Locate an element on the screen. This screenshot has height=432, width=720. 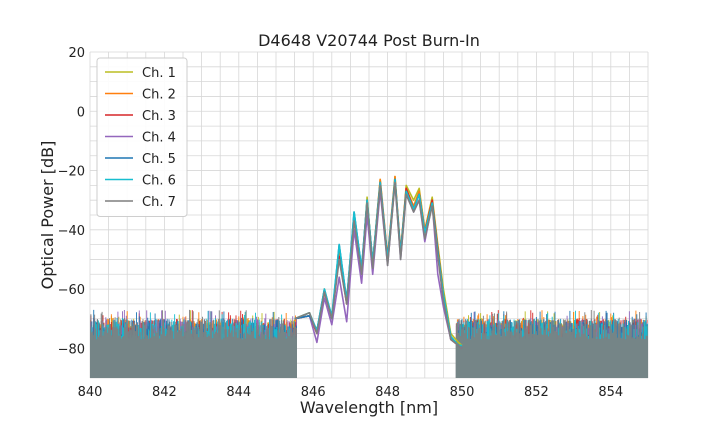
series-group is located at coordinates (378, 262).